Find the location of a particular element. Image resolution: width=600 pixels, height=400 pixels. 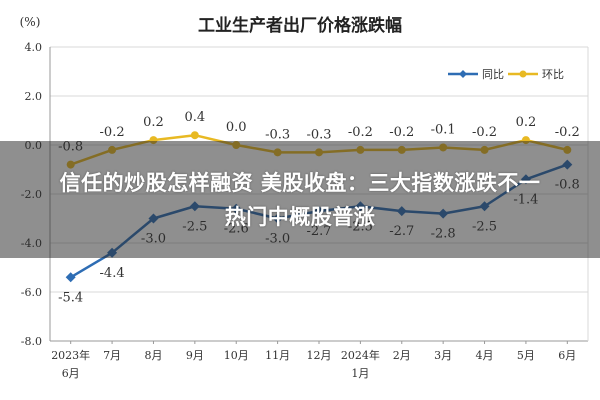

legend-label: 同比 is located at coordinates (493, 74).